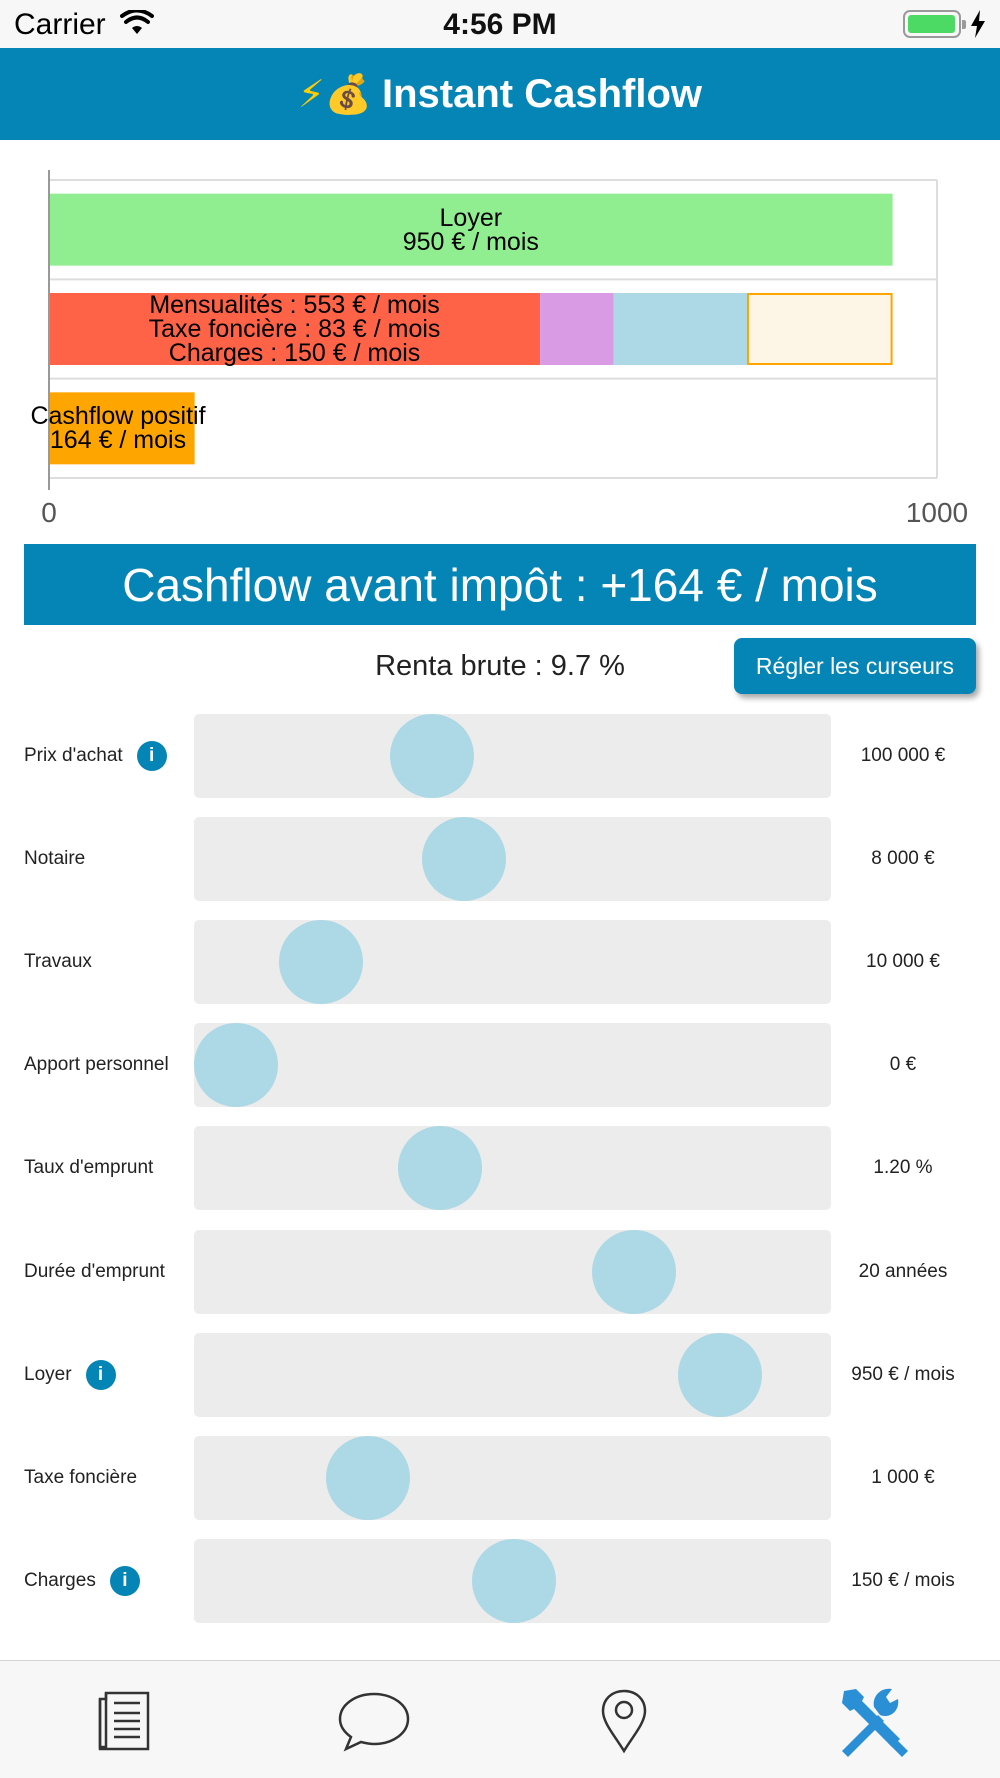  Describe the element at coordinates (978, 26) in the screenshot. I see `charging-bolt-icon` at that location.